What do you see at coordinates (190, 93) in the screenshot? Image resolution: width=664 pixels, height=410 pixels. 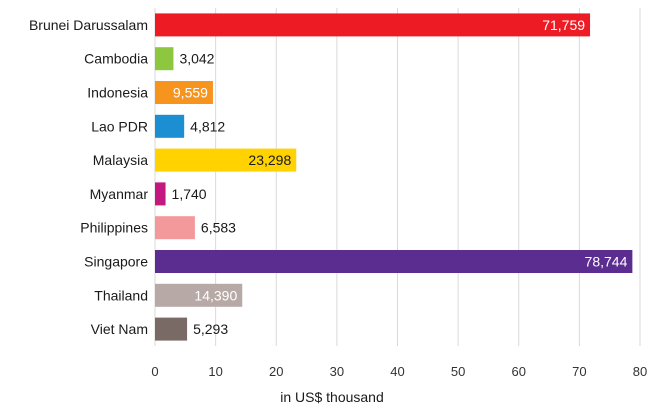 I see `data-label: 9,559` at bounding box center [190, 93].